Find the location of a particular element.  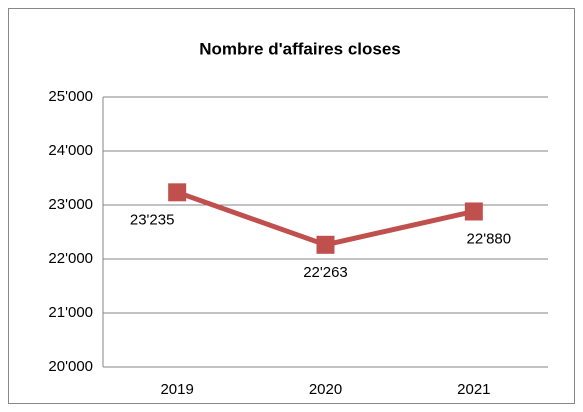

data-label: 23'235 is located at coordinates (152, 219).